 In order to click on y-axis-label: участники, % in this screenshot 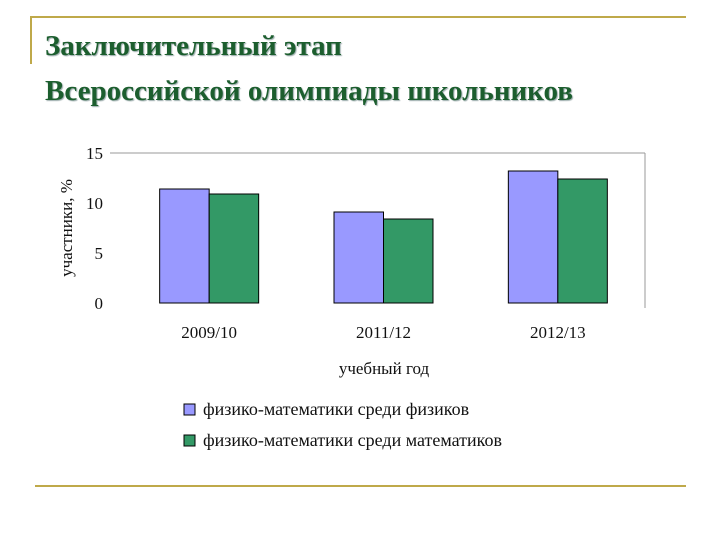, I will do `click(66, 228)`.